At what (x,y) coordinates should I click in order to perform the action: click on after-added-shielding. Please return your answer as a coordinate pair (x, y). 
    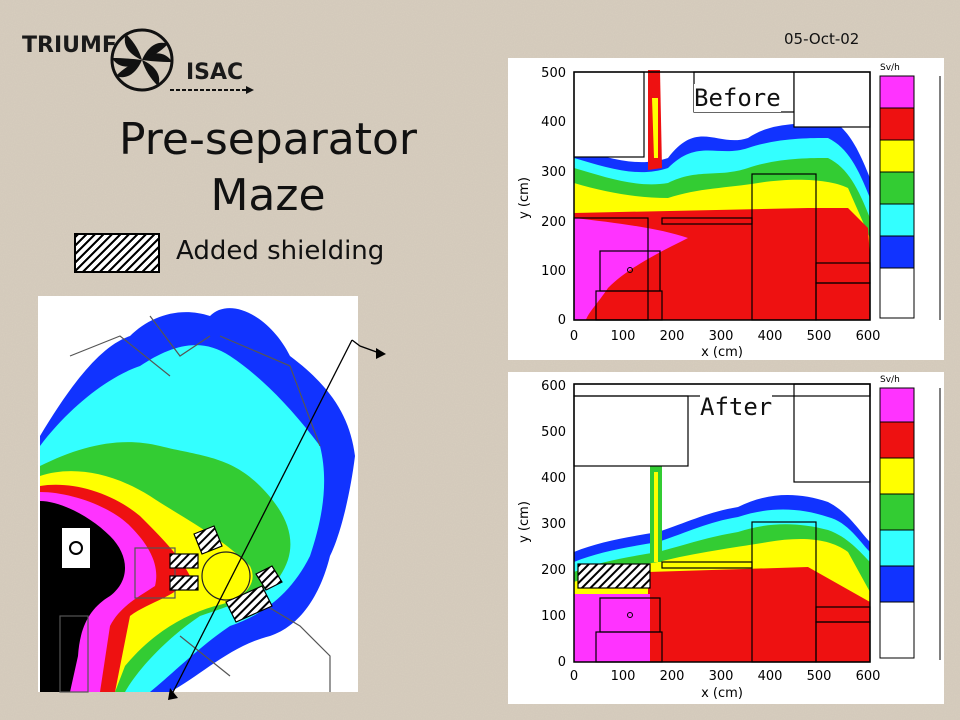
    Looking at the image, I should click on (614, 576).